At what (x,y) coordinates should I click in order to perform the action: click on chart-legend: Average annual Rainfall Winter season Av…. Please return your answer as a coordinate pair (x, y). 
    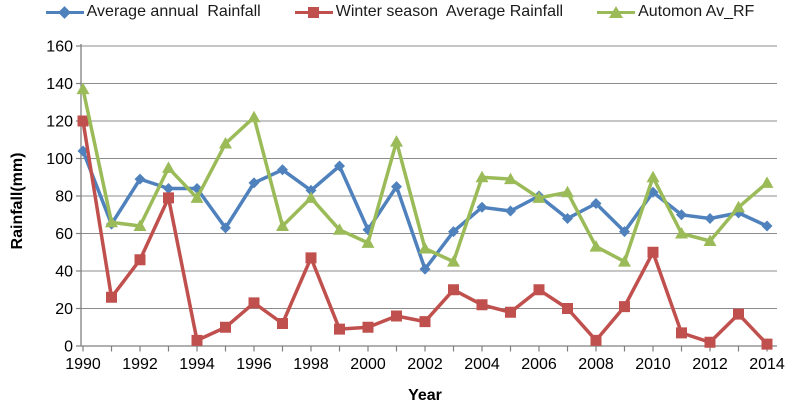
    Looking at the image, I should click on (400, 12).